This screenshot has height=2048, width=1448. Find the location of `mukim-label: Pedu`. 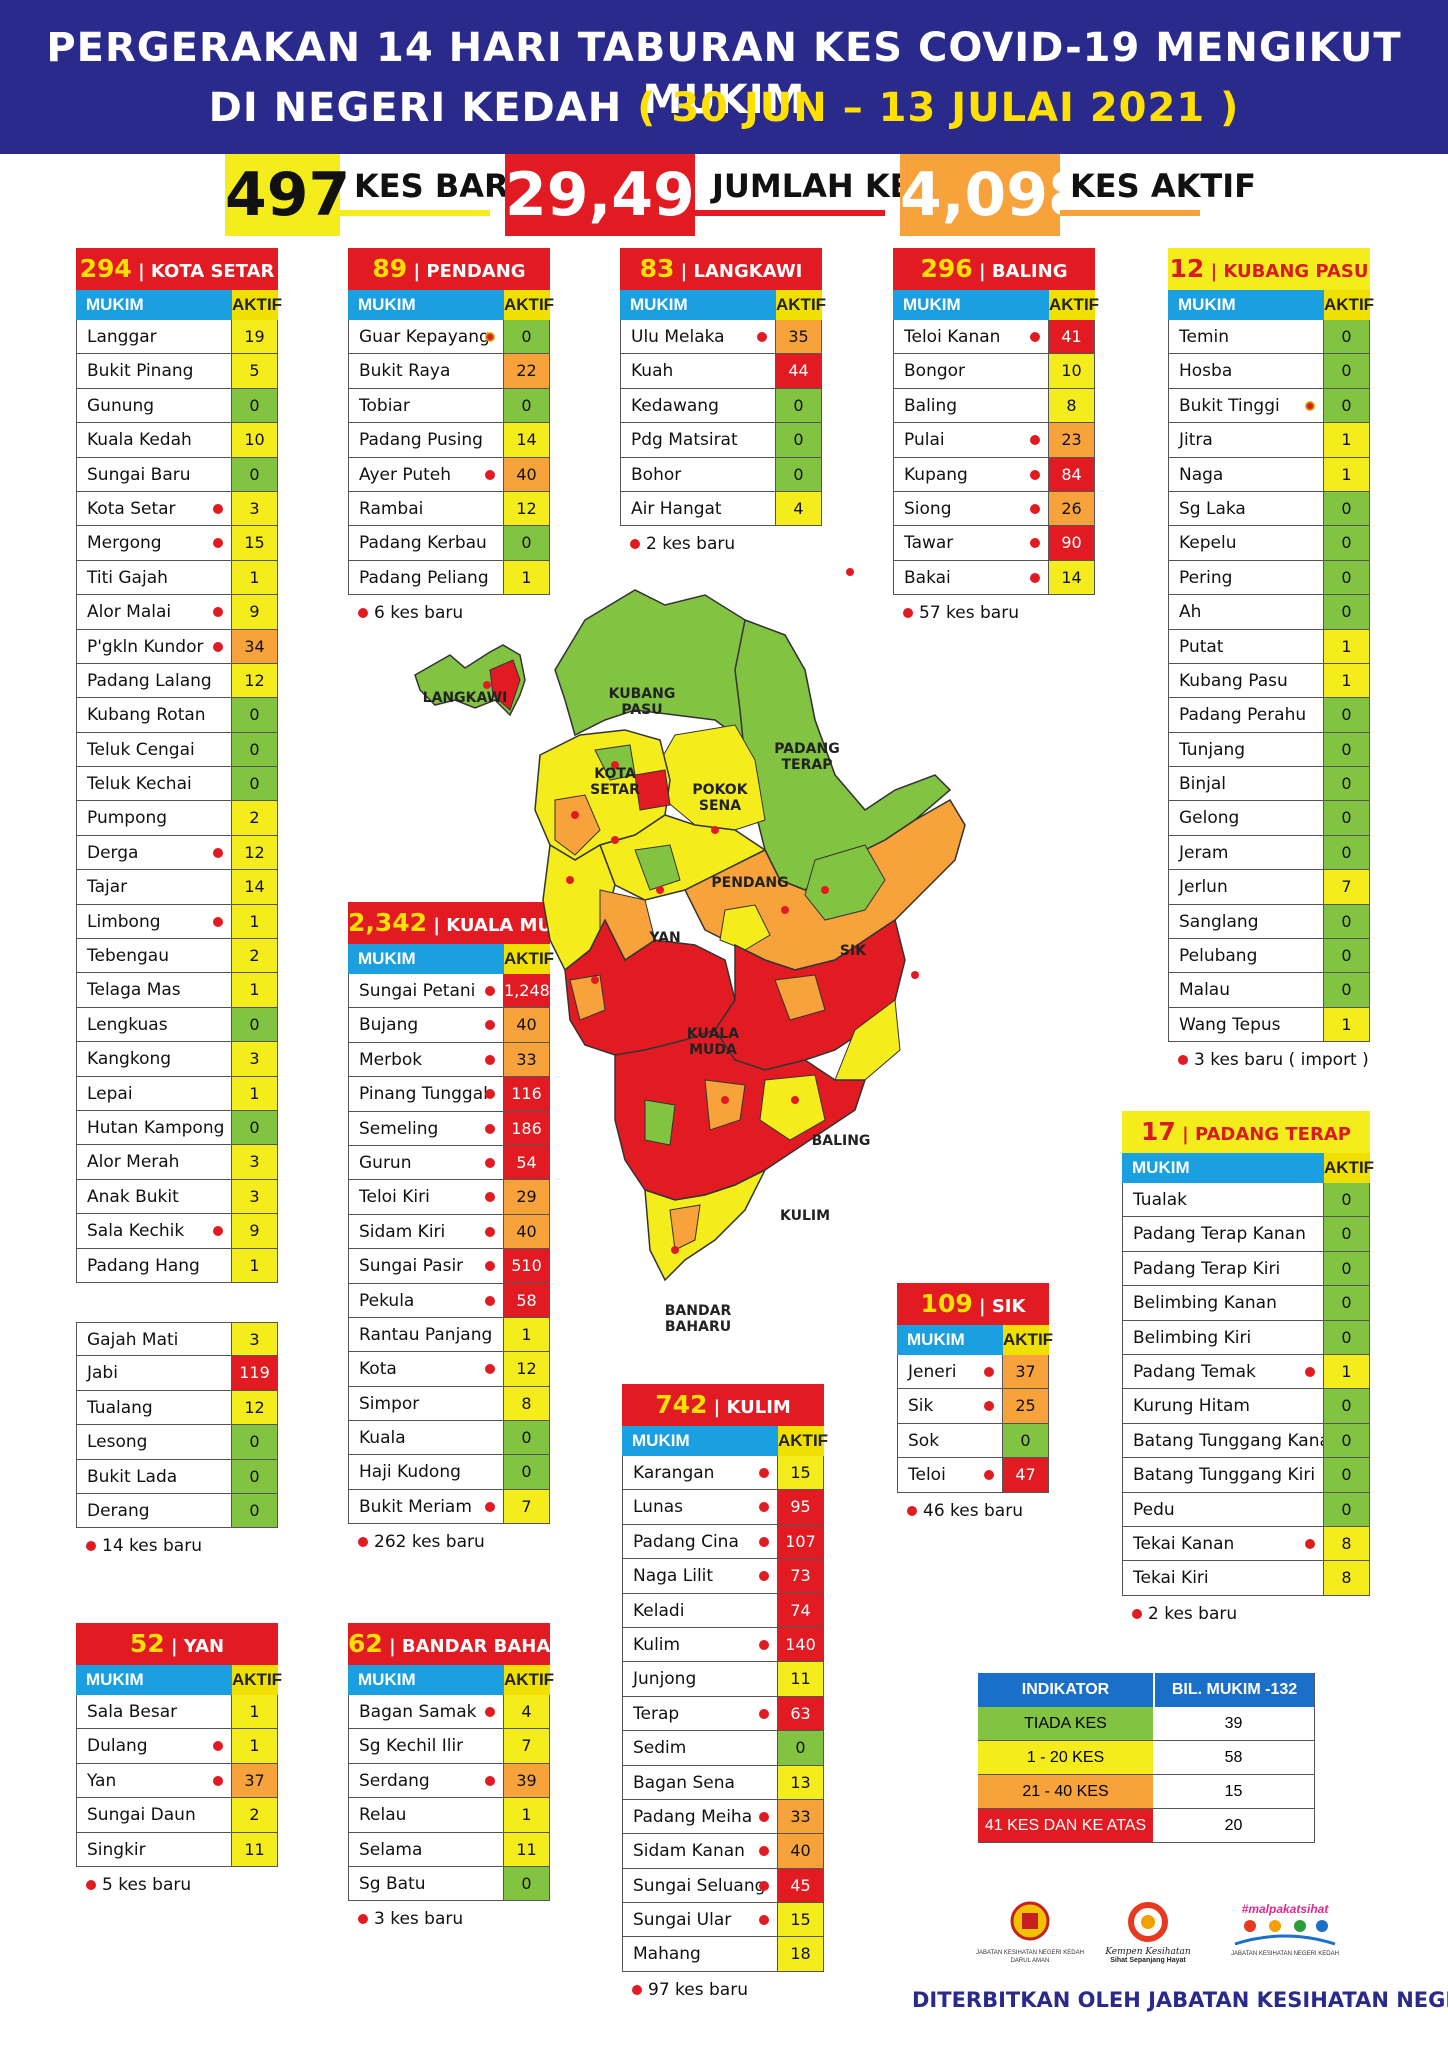

mukim-label: Pedu is located at coordinates (1154, 1509).